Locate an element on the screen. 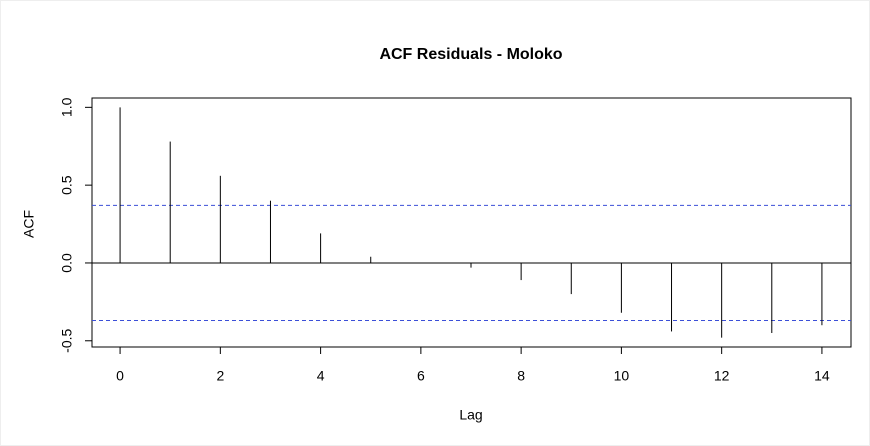 This screenshot has height=446, width=870. x-tick-label: 2 is located at coordinates (220, 376).